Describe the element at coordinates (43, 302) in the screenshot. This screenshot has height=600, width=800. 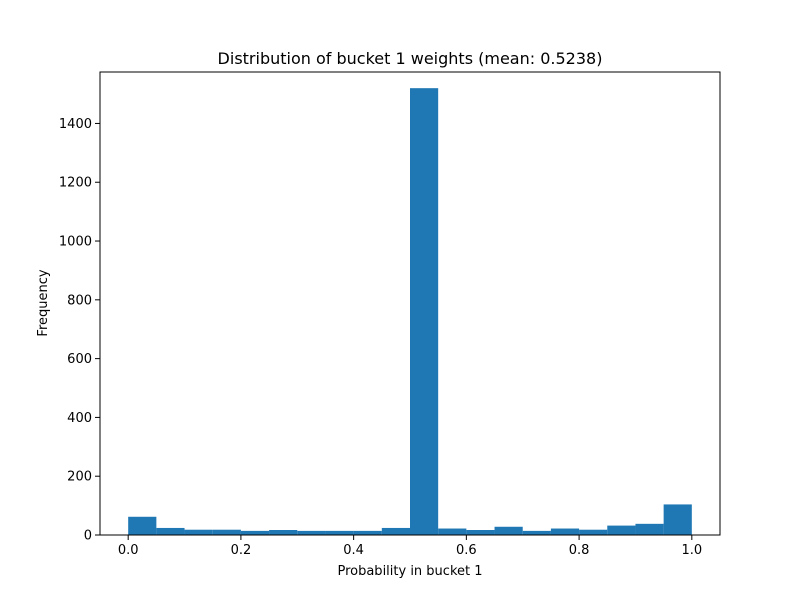
I see `y-axis-label: Frequency` at that location.